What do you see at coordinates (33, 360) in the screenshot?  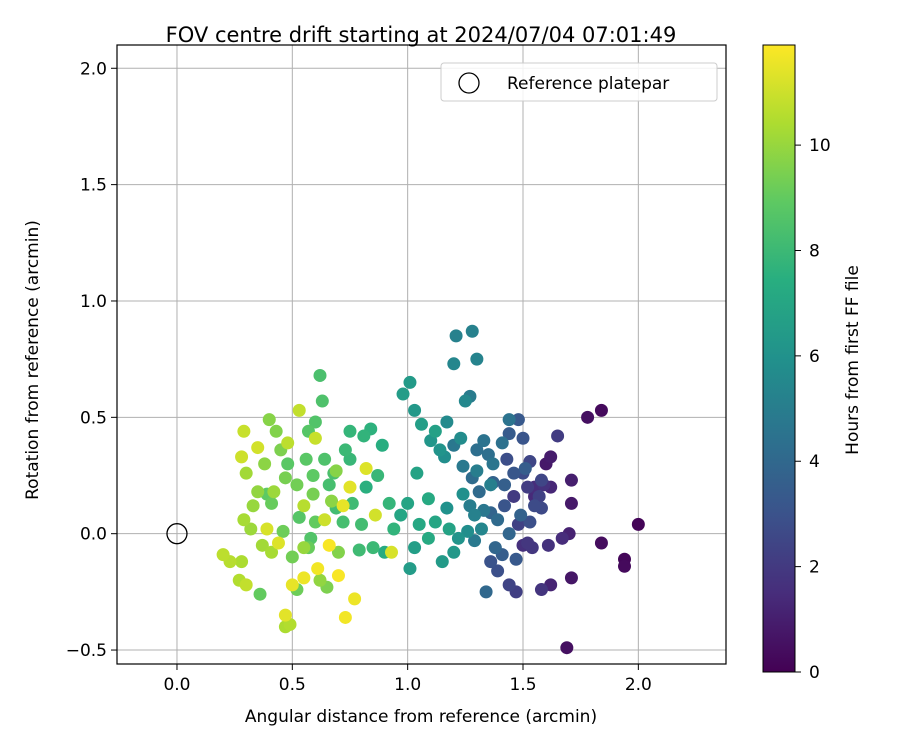 I see `y-axis-label: Rotation from reference (arcmin)` at bounding box center [33, 360].